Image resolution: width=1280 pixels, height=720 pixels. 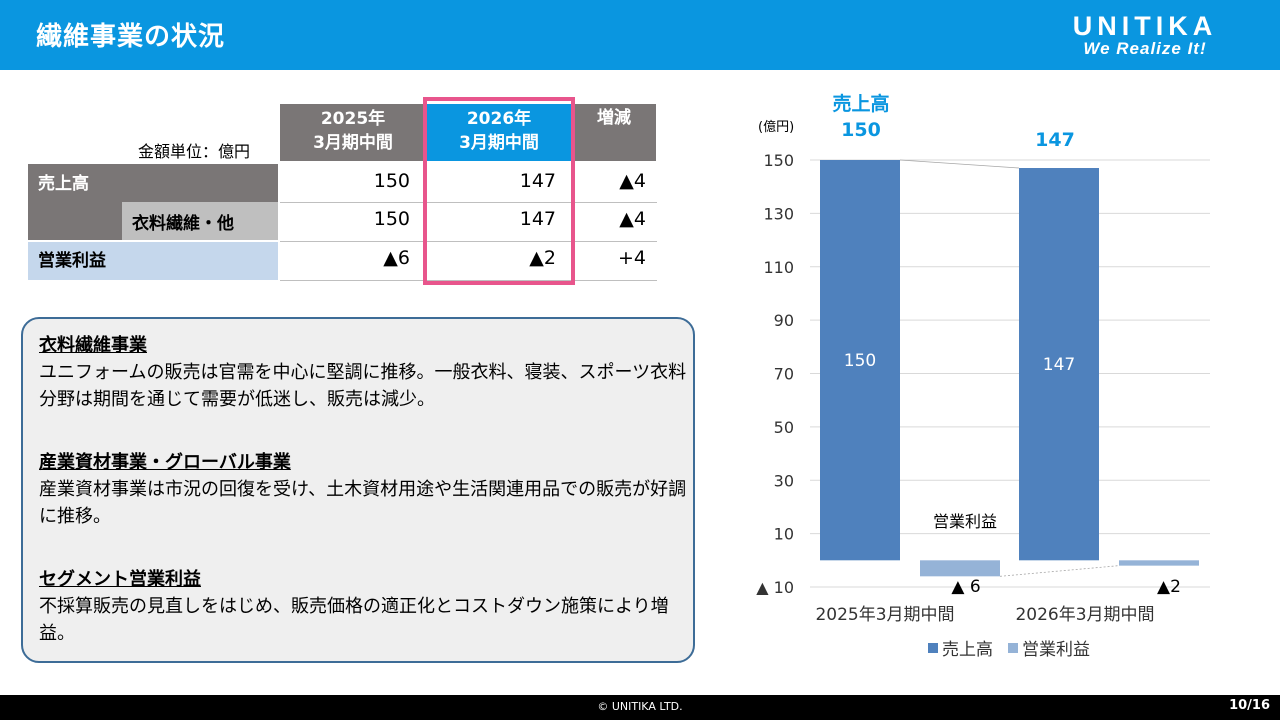 I want to click on sales-bar-label: 150, so click(x=860, y=361).